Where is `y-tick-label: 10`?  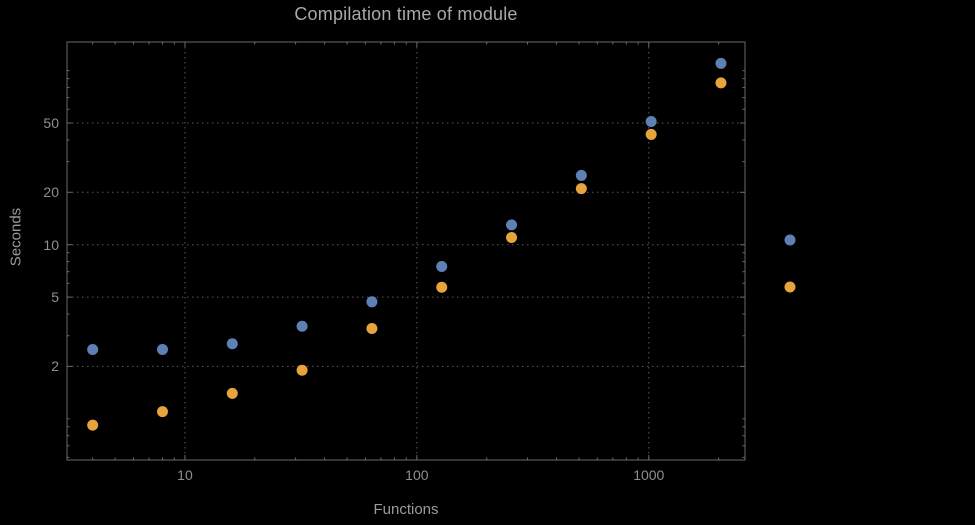 y-tick-label: 10 is located at coordinates (51, 244).